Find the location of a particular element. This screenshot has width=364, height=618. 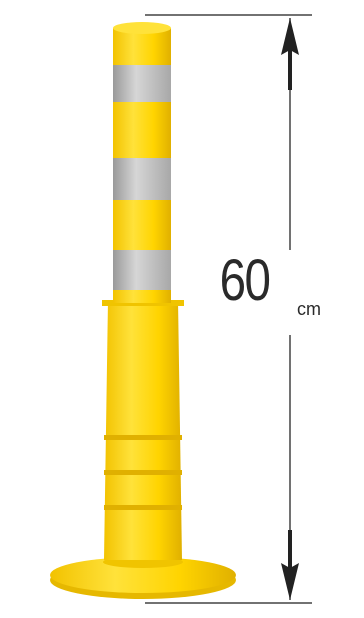

dimension-value: 60 is located at coordinates (244, 280).